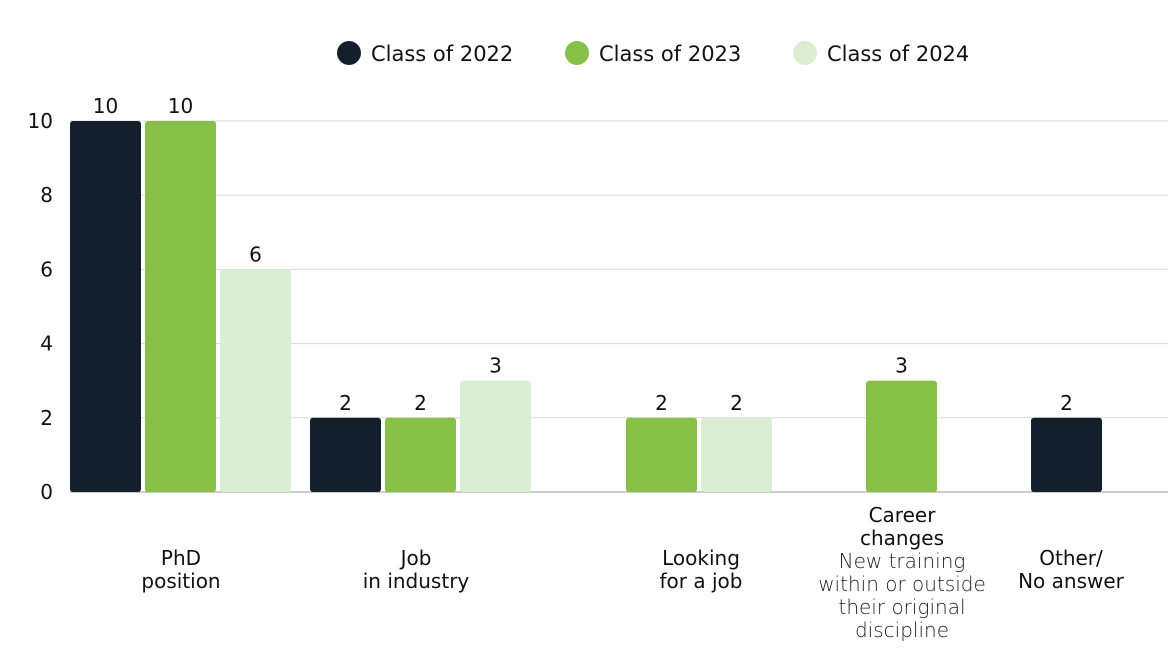 The width and height of the screenshot is (1168, 662). I want to click on y-axis: 0 2 4 6 8 10, so click(40, 306).